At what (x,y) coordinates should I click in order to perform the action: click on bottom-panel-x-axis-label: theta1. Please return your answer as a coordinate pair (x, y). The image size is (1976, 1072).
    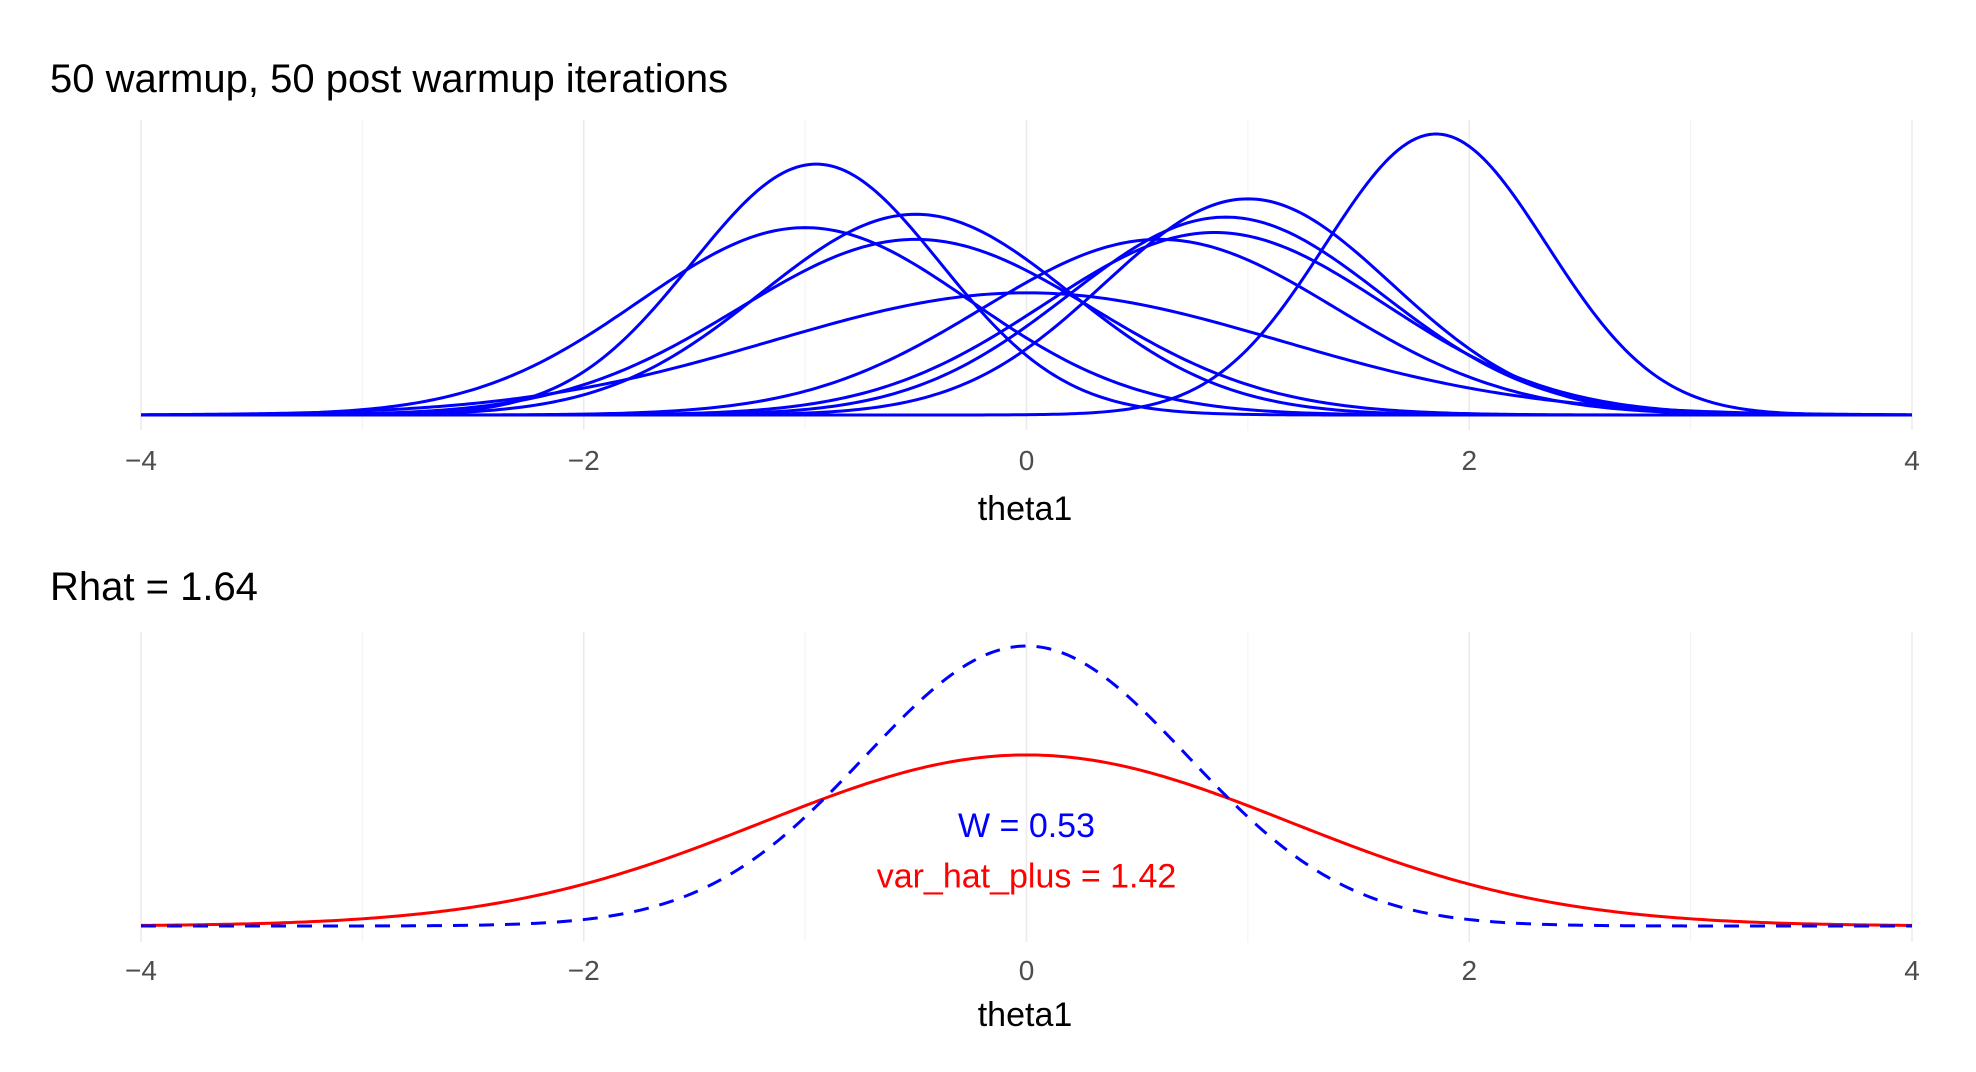
    Looking at the image, I should click on (1025, 1015).